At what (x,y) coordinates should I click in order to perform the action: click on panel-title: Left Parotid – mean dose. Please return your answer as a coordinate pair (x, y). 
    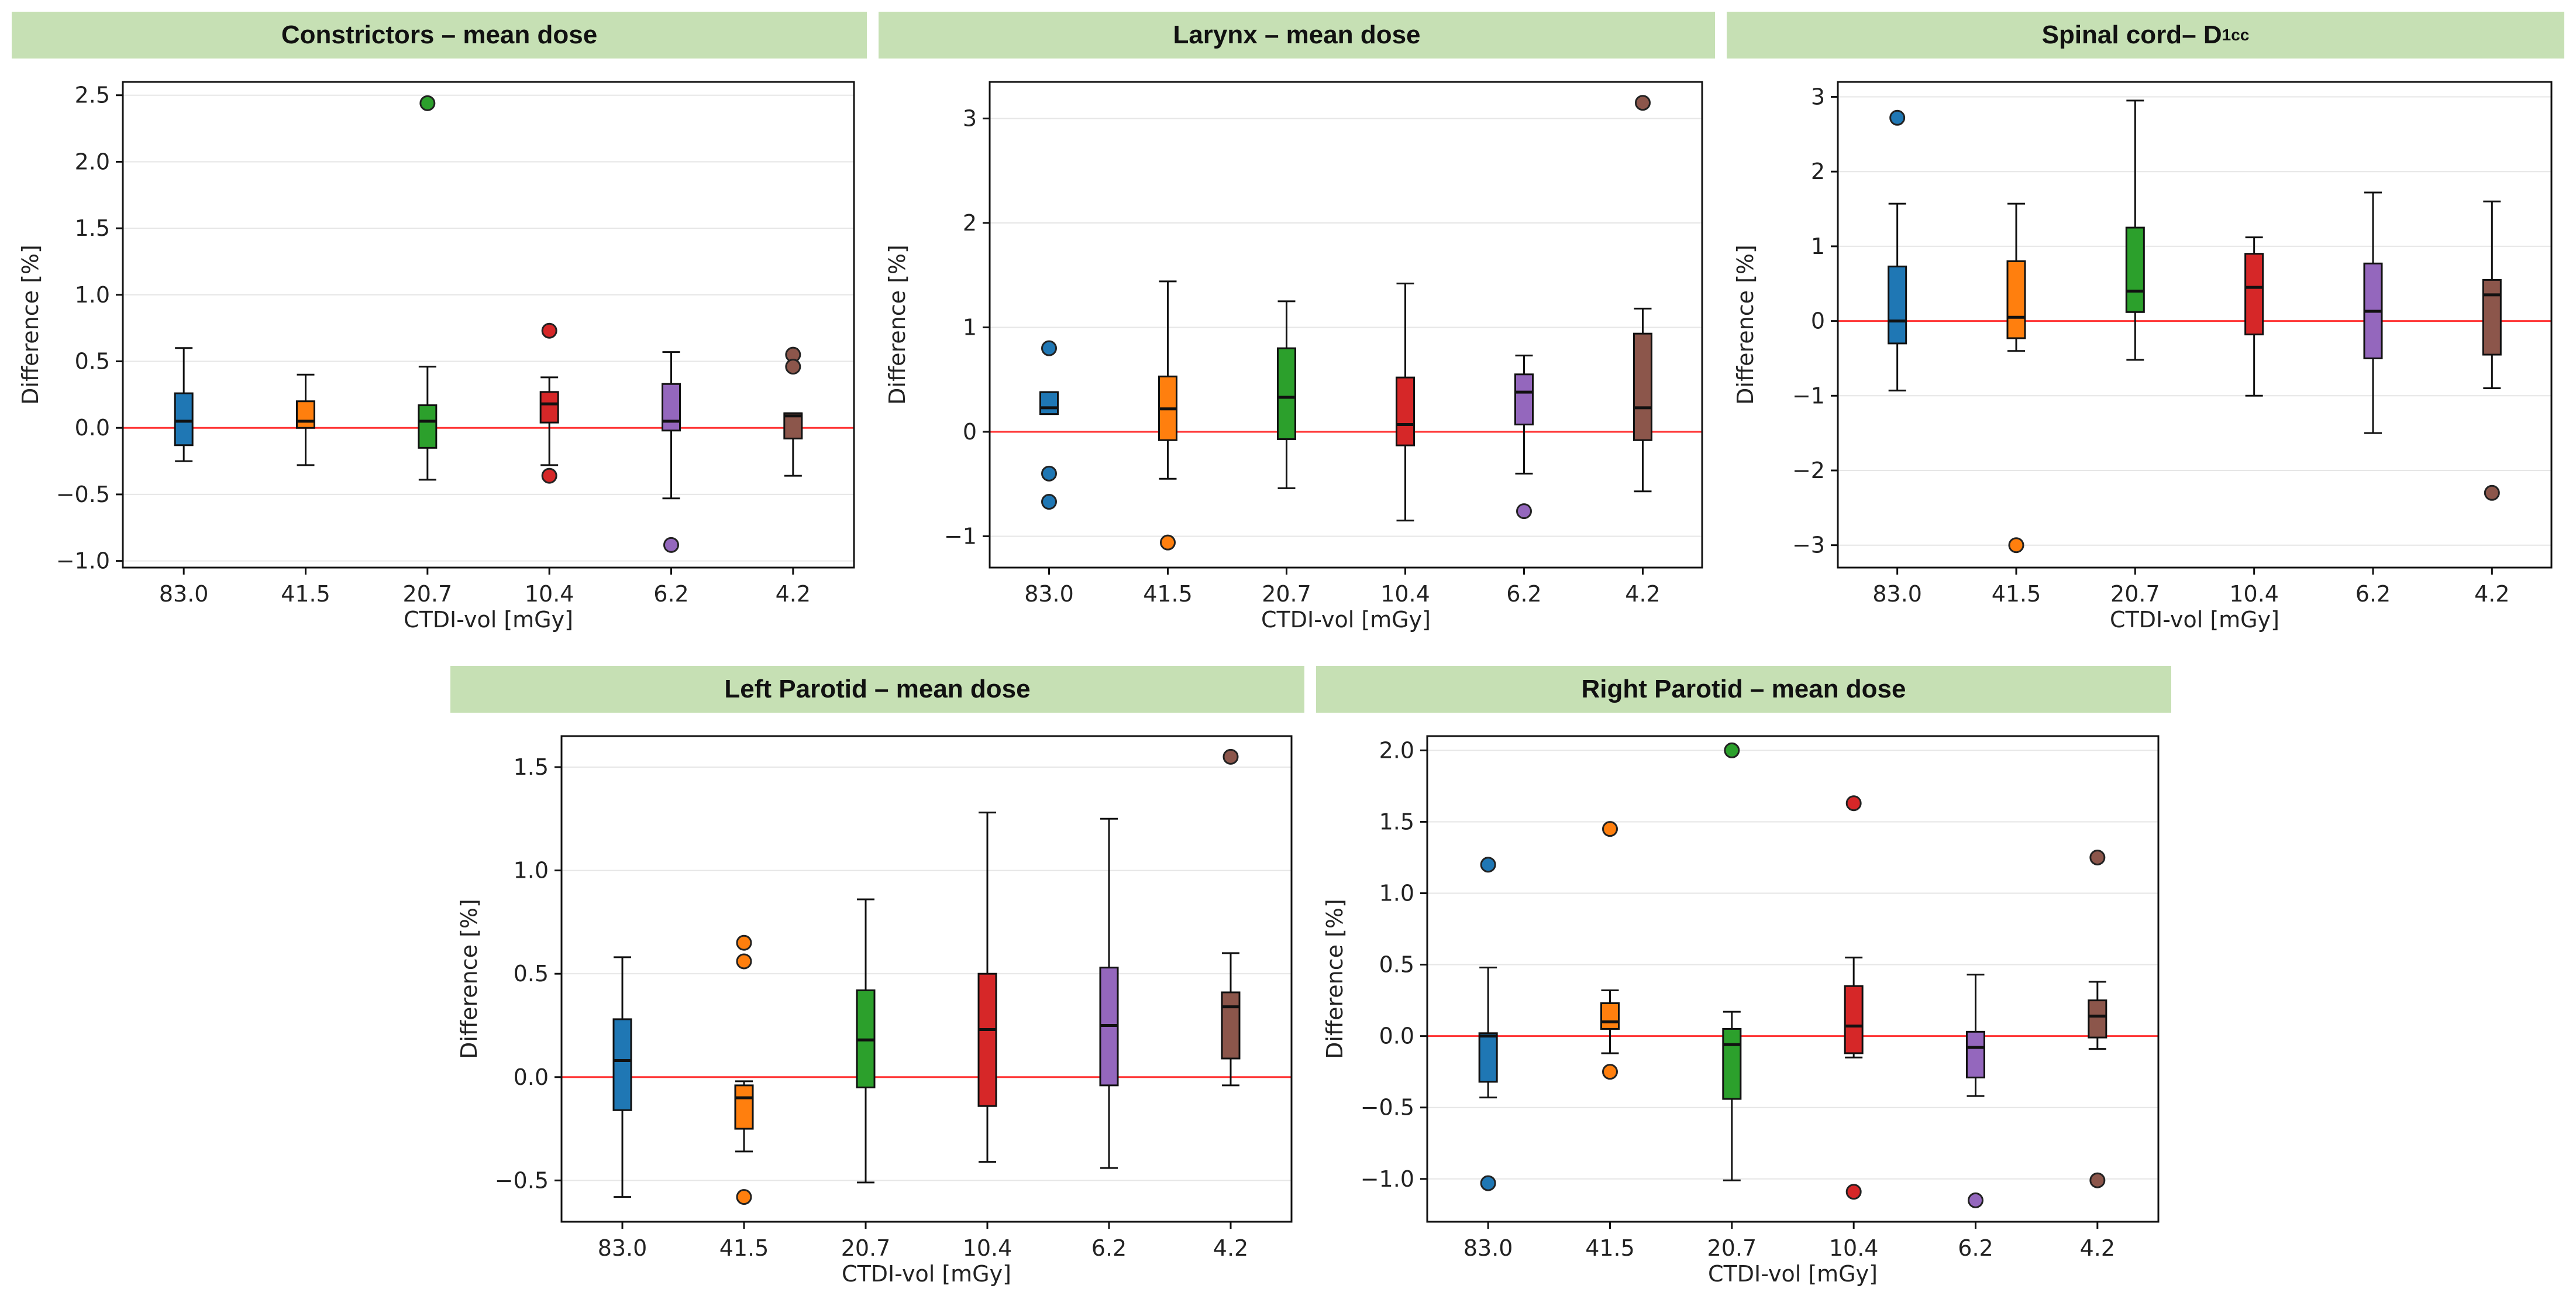
    Looking at the image, I should click on (877, 689).